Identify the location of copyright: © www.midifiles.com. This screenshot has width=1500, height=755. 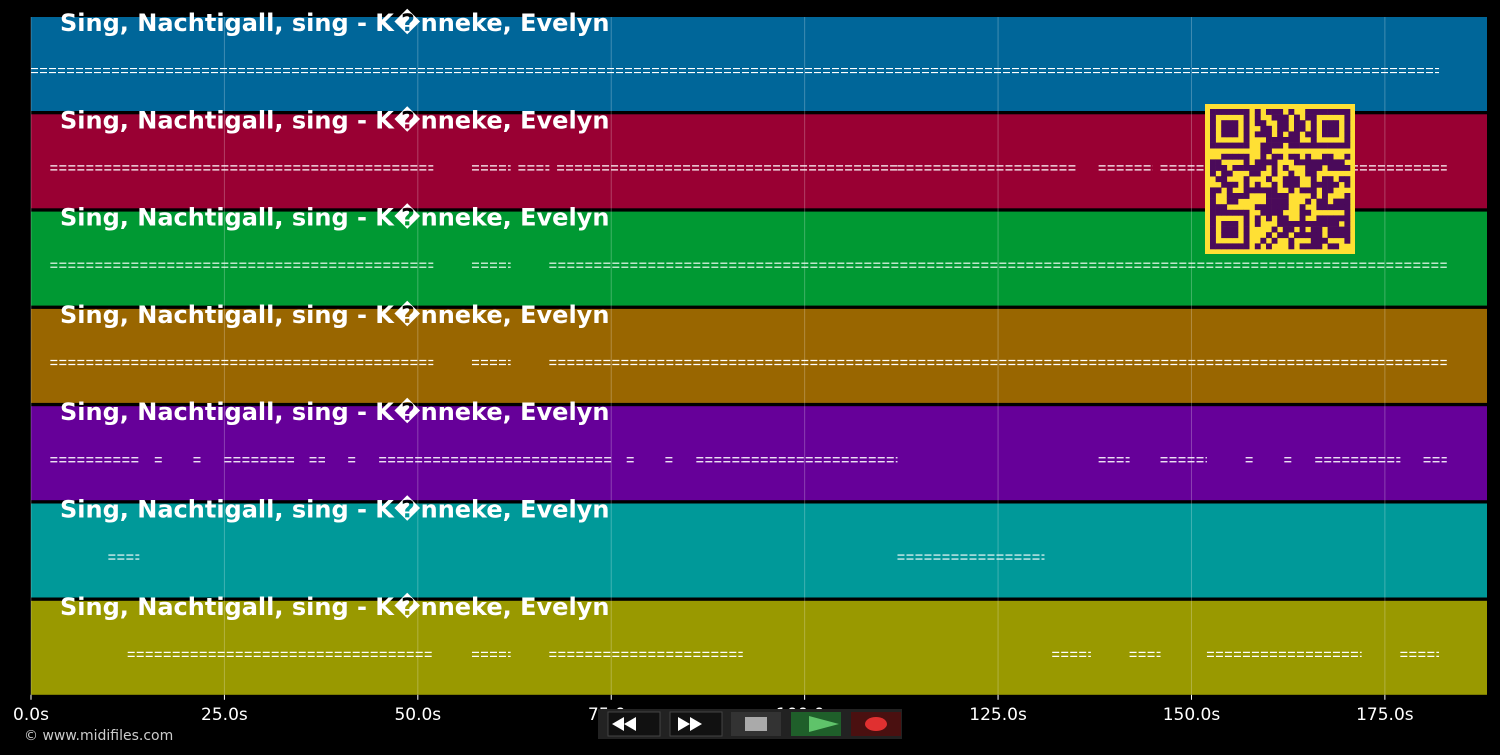
(98, 736).